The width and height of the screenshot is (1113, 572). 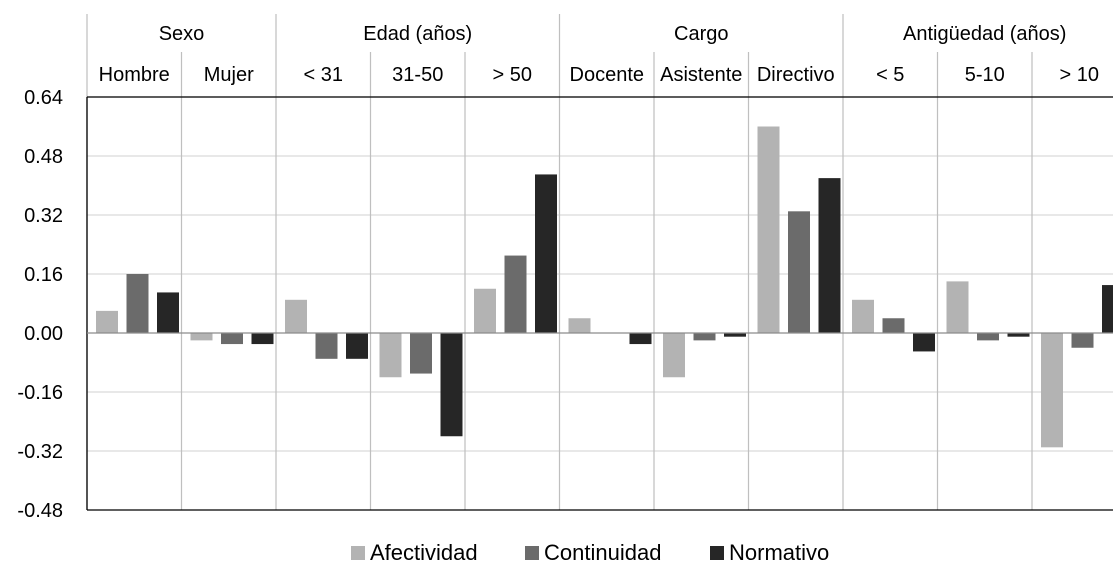 What do you see at coordinates (613, 34) in the screenshot?
I see `group-labels: Sexo Edad (años) Cargo Antigüedad (años)` at bounding box center [613, 34].